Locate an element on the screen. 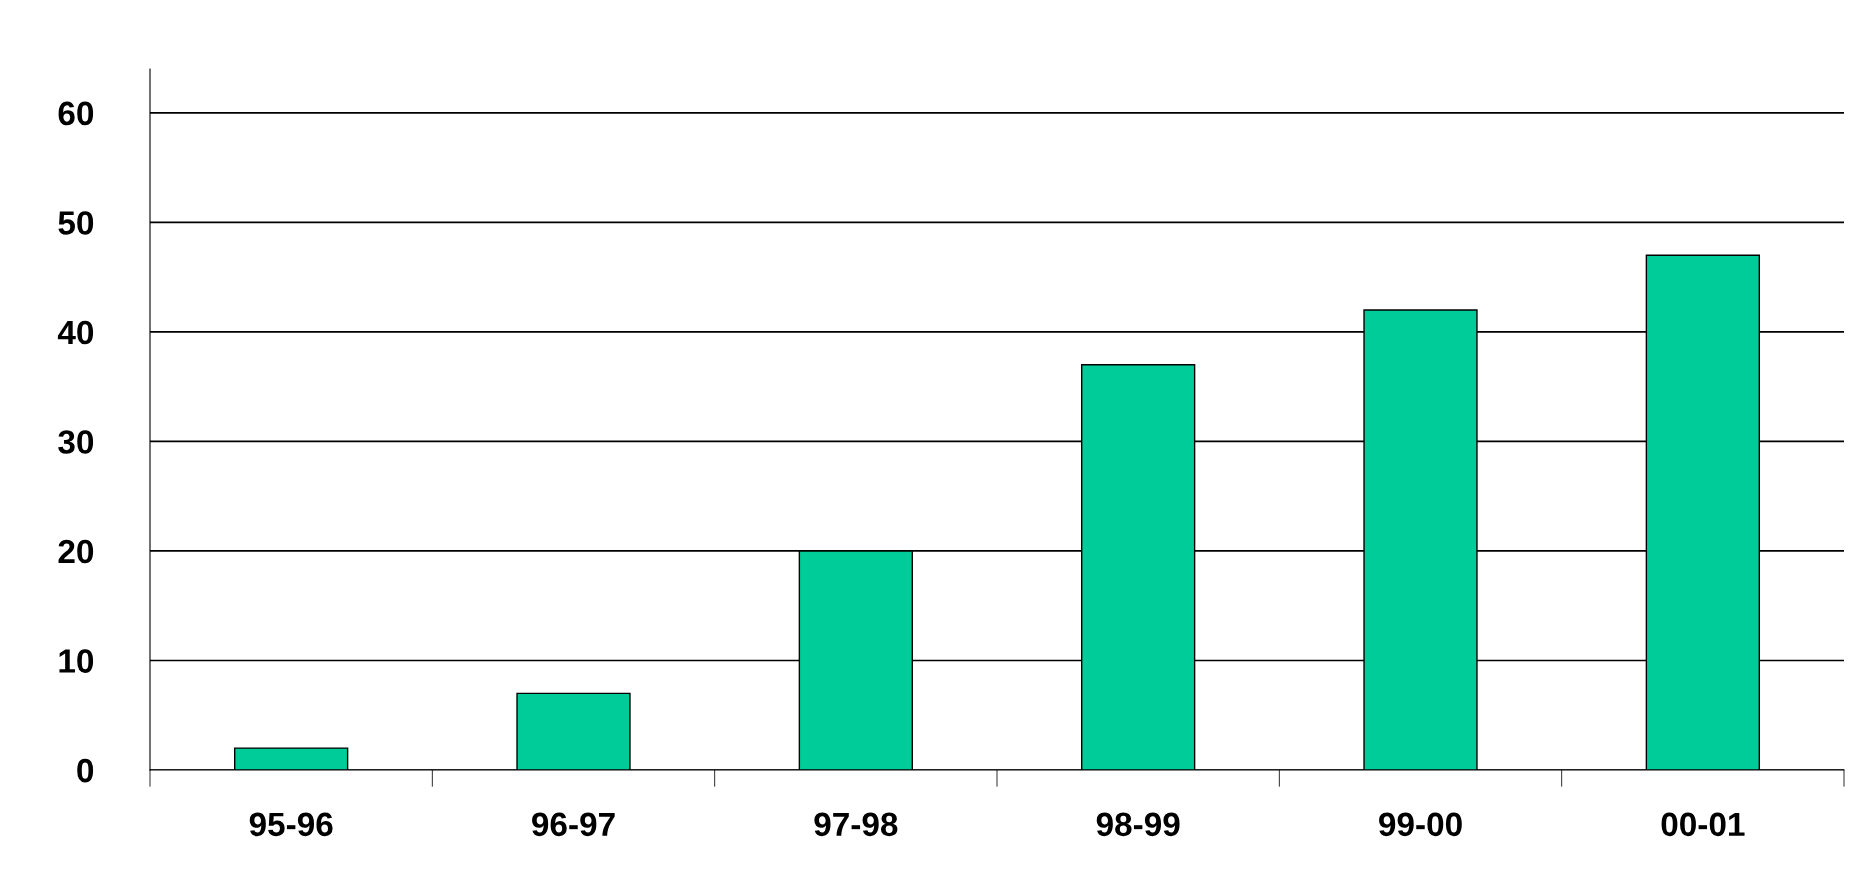 This screenshot has width=1857, height=892. x-tick-label: 00-01 is located at coordinates (1703, 824).